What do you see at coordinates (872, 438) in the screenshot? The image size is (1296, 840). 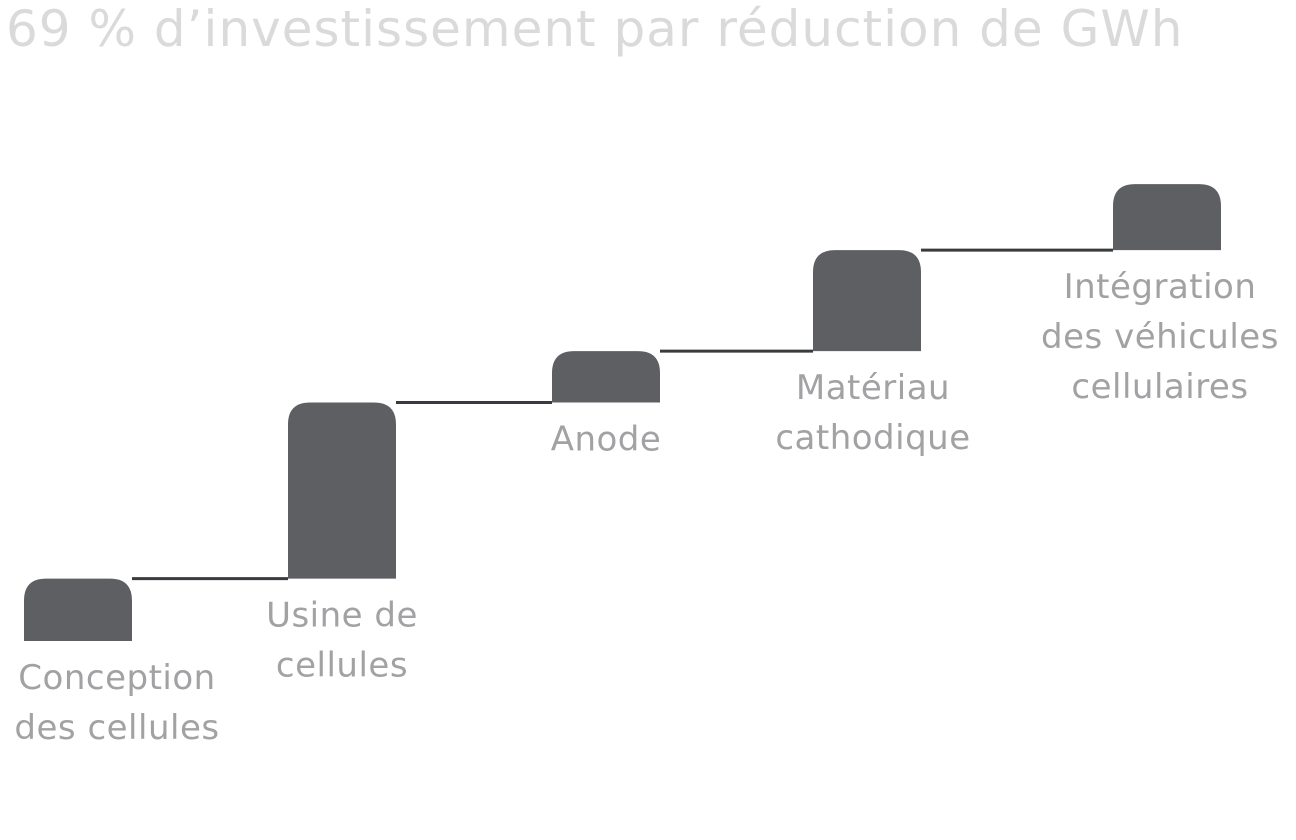 I see `category-label-line: cathodique` at bounding box center [872, 438].